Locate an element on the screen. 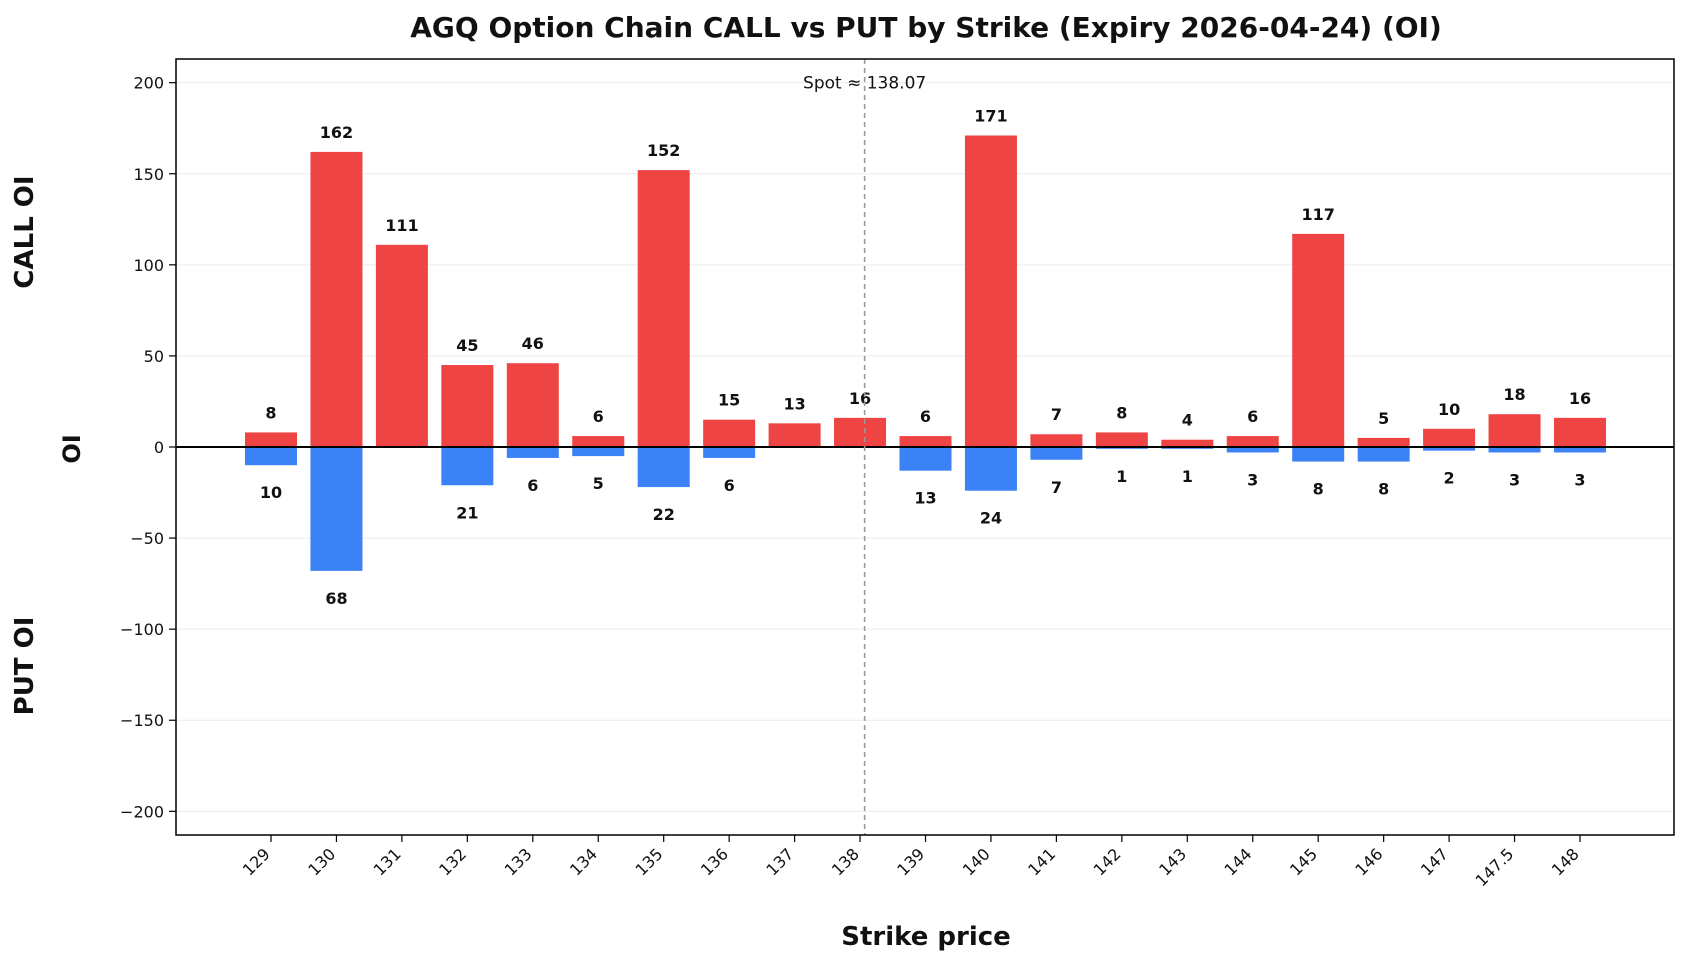 The width and height of the screenshot is (1685, 964). call-data-label: 15 is located at coordinates (729, 400).